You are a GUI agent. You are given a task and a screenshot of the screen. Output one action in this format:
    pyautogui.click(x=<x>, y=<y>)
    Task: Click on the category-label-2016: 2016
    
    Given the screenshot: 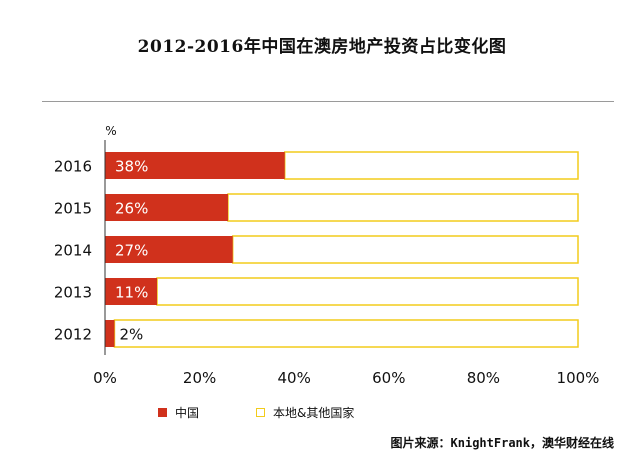 What is the action you would take?
    pyautogui.click(x=73, y=167)
    